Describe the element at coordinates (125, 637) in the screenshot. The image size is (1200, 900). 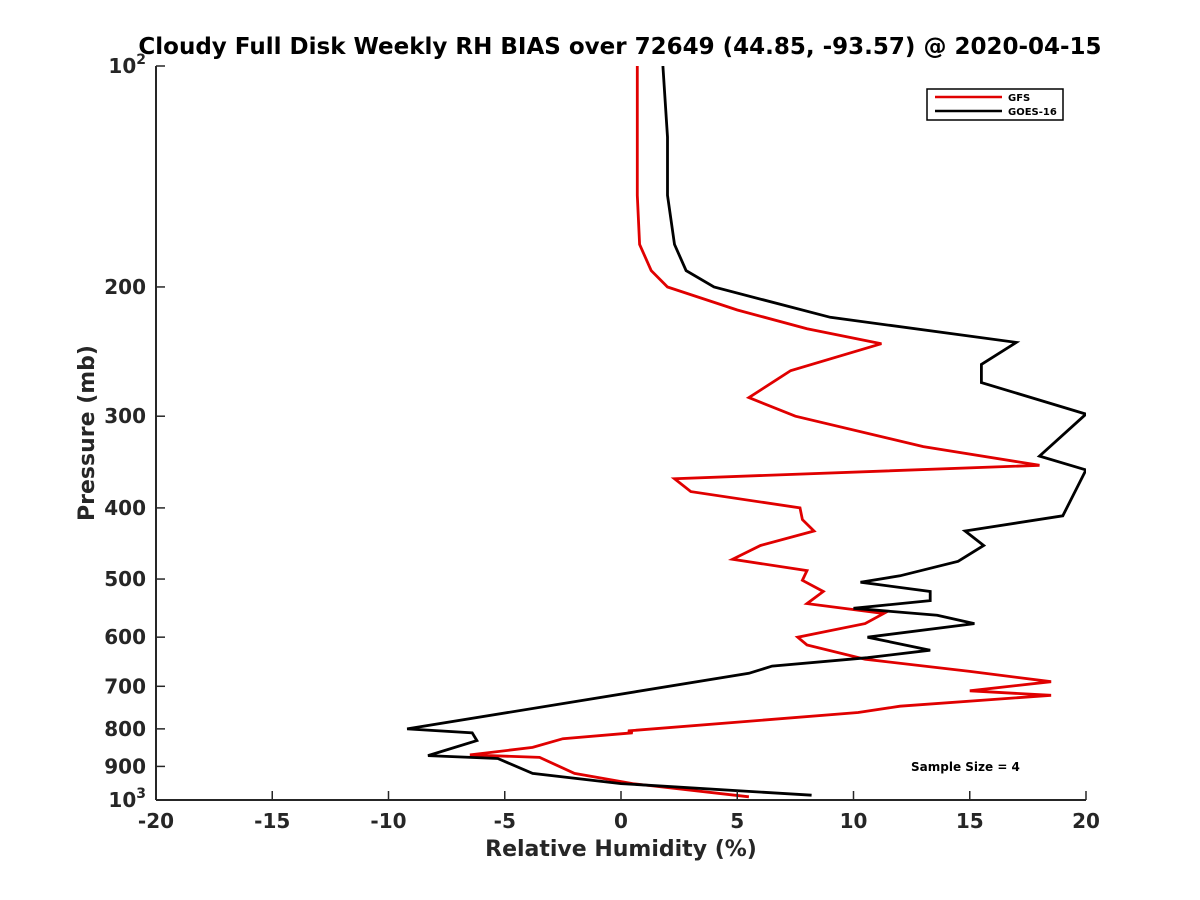
I see `y-tick-label: 600` at that location.